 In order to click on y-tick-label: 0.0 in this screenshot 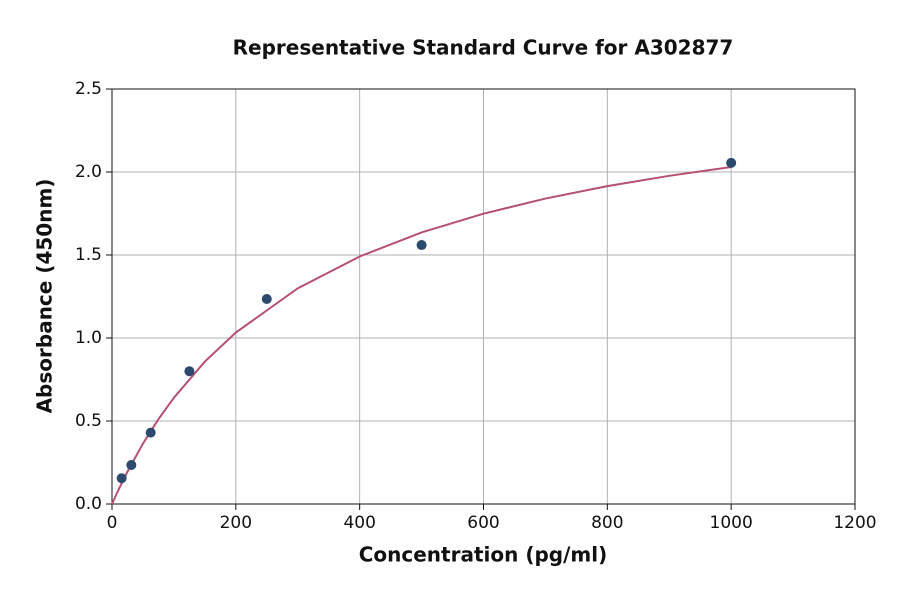, I will do `click(88, 504)`.